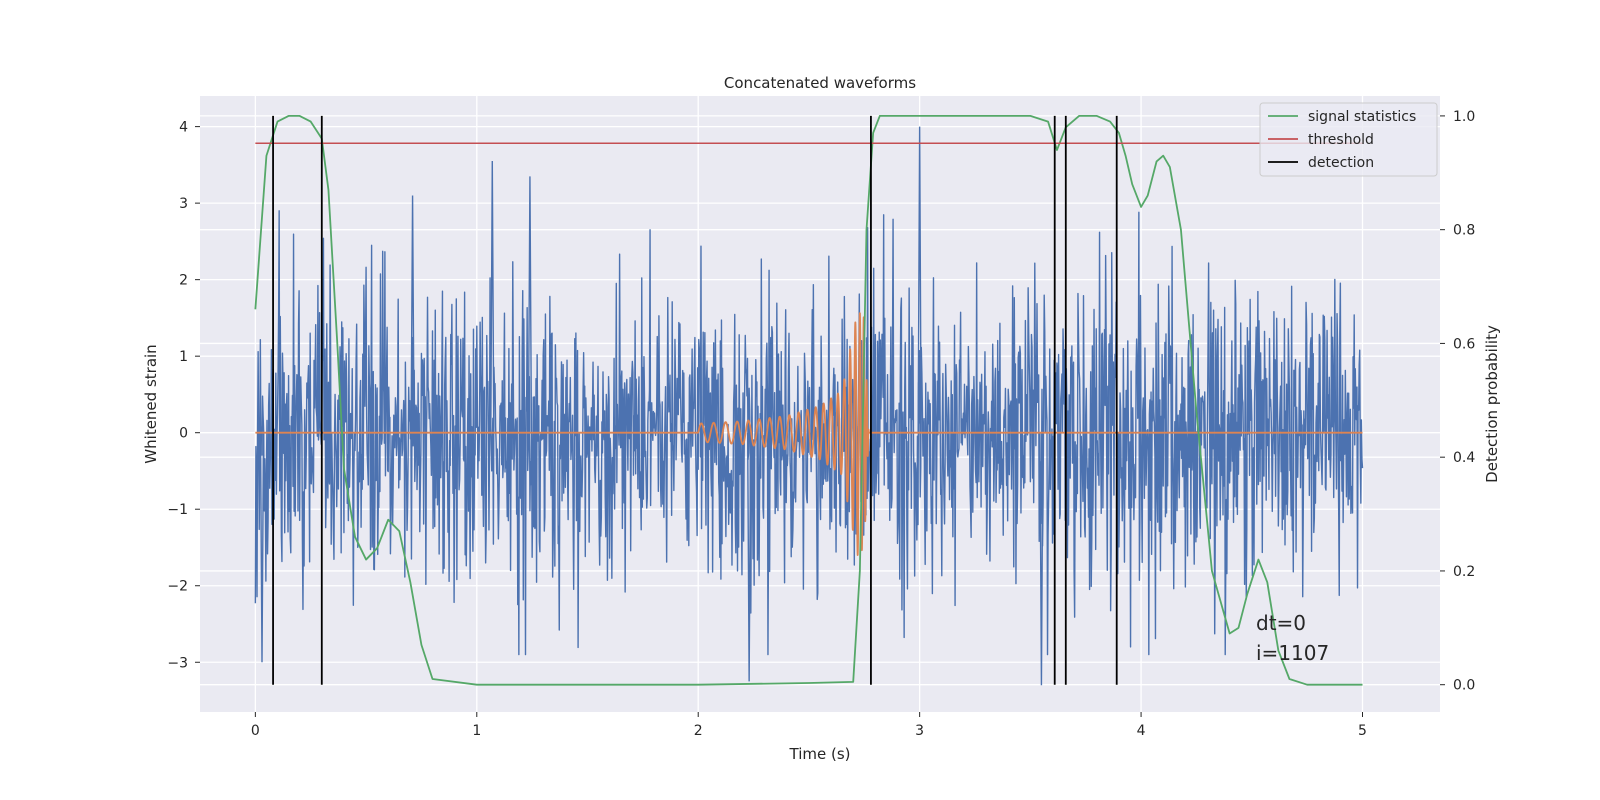 The width and height of the screenshot is (1600, 800). Describe the element at coordinates (1362, 731) in the screenshot. I see `x-tick-label: 5` at that location.